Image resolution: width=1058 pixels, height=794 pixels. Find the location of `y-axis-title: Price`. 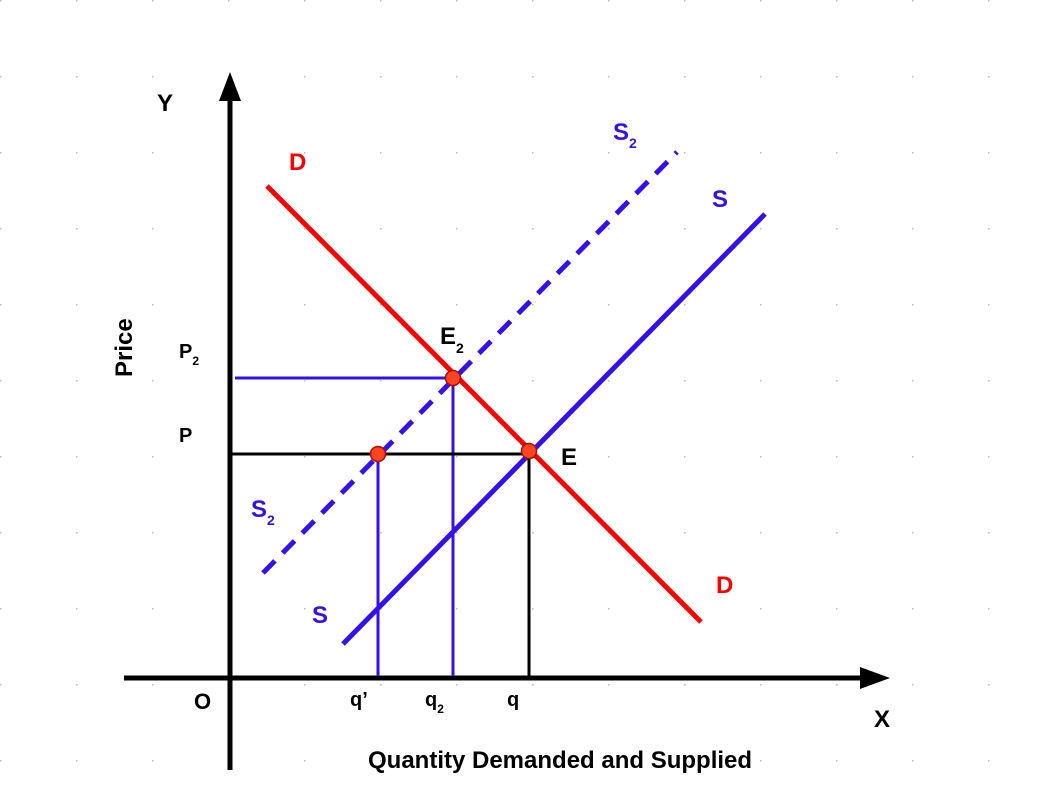

y-axis-title: Price is located at coordinates (124, 347).